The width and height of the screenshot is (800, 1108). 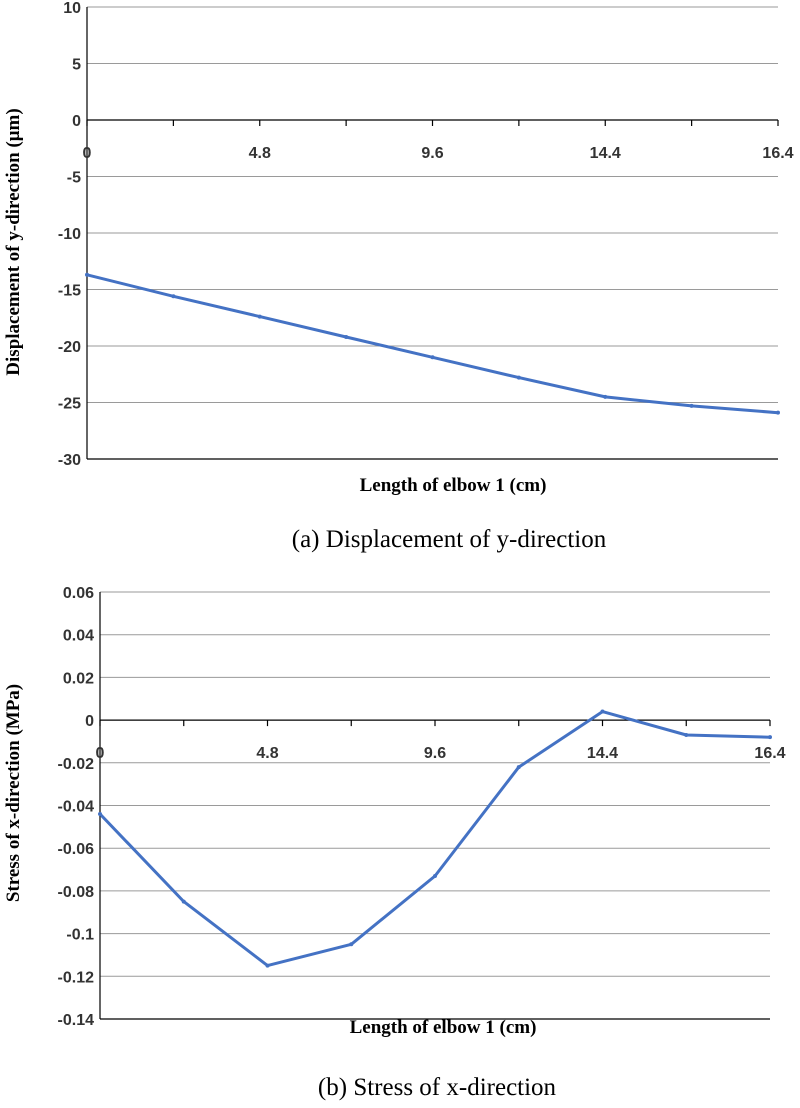 I want to click on y-tick-label: -5, so click(x=74, y=178).